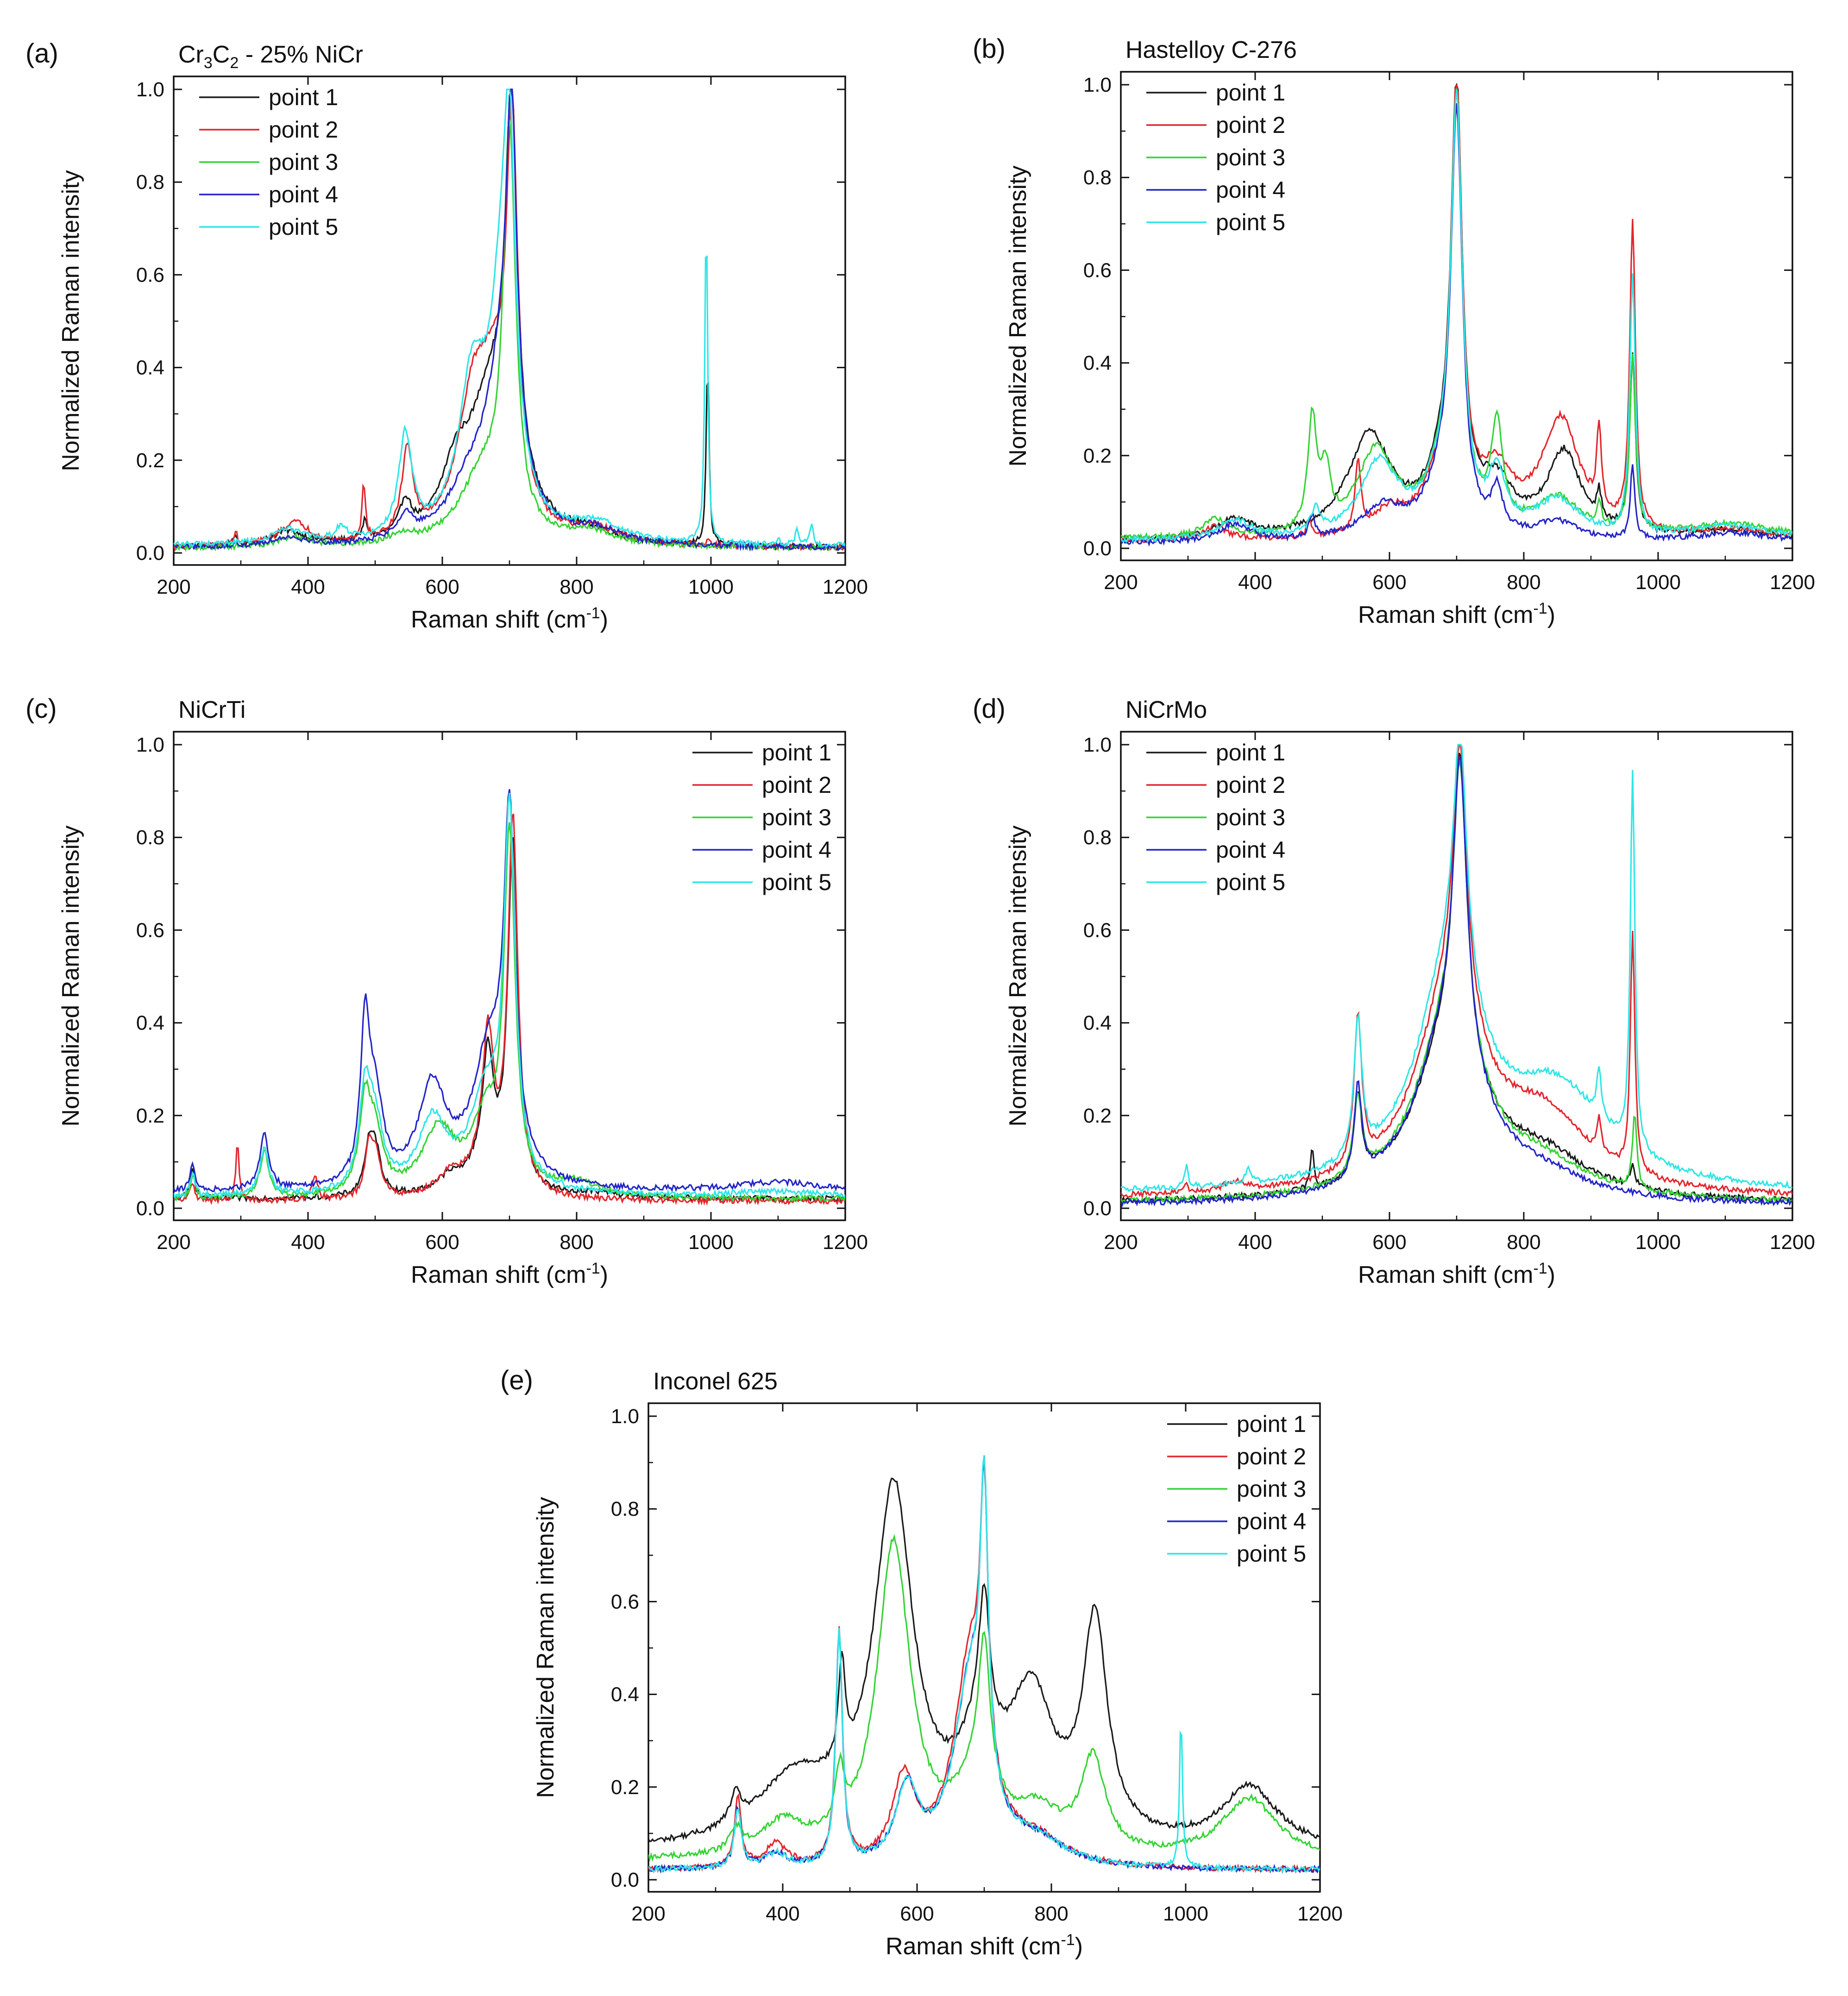  What do you see at coordinates (1166, 710) in the screenshot?
I see `panel-title: NiCrMo` at bounding box center [1166, 710].